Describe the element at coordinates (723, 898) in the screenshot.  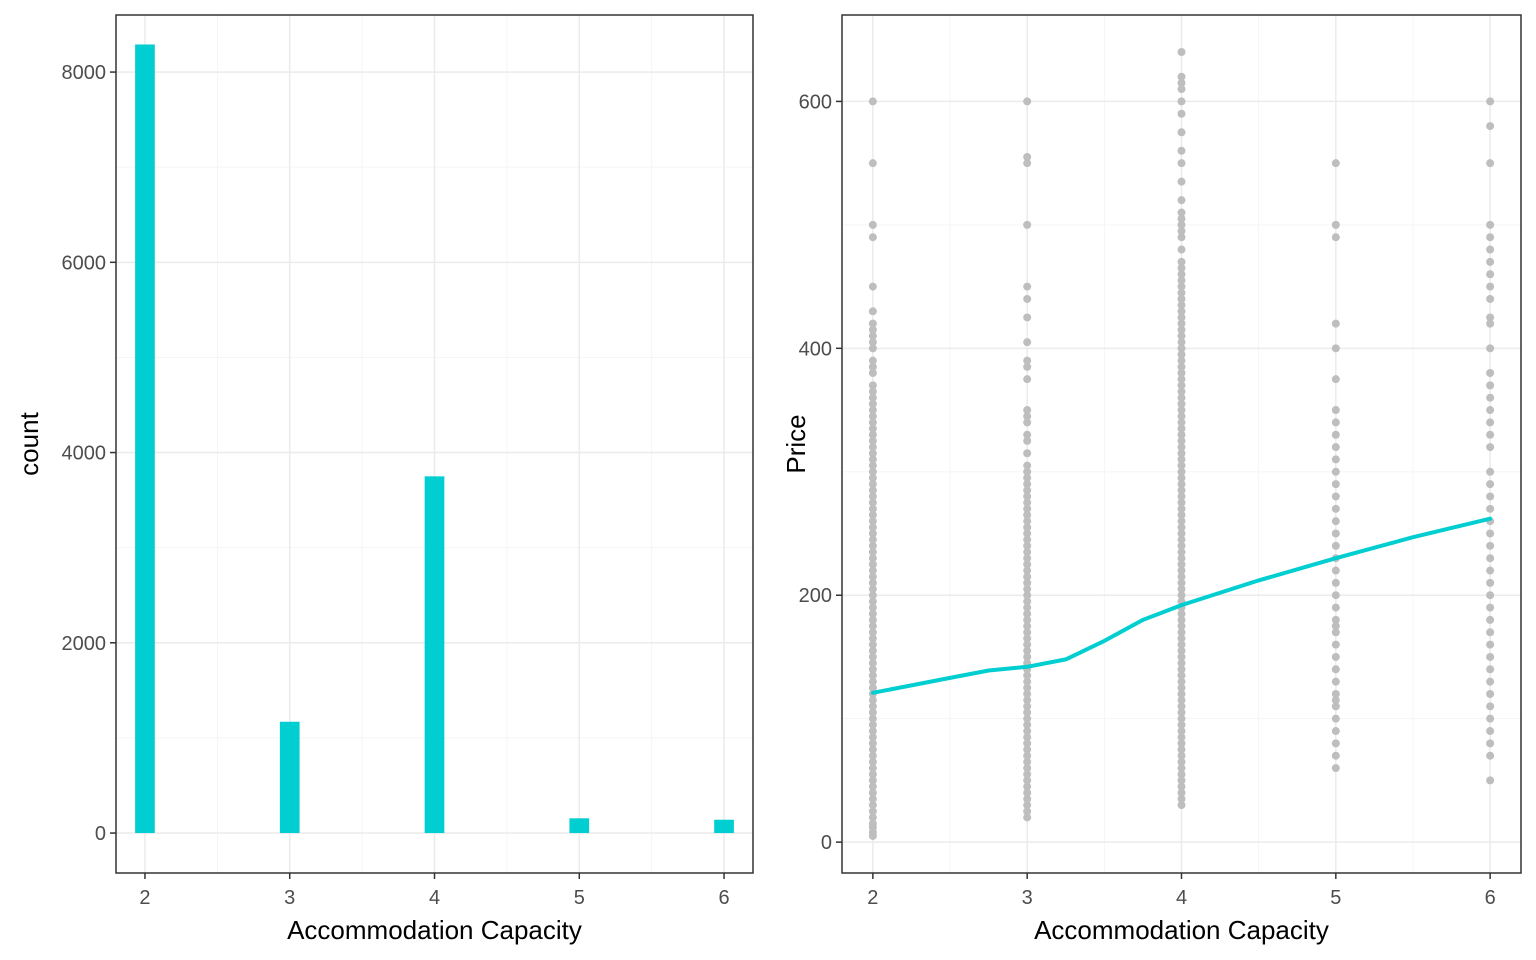
I see `x-tick-label: 6` at that location.